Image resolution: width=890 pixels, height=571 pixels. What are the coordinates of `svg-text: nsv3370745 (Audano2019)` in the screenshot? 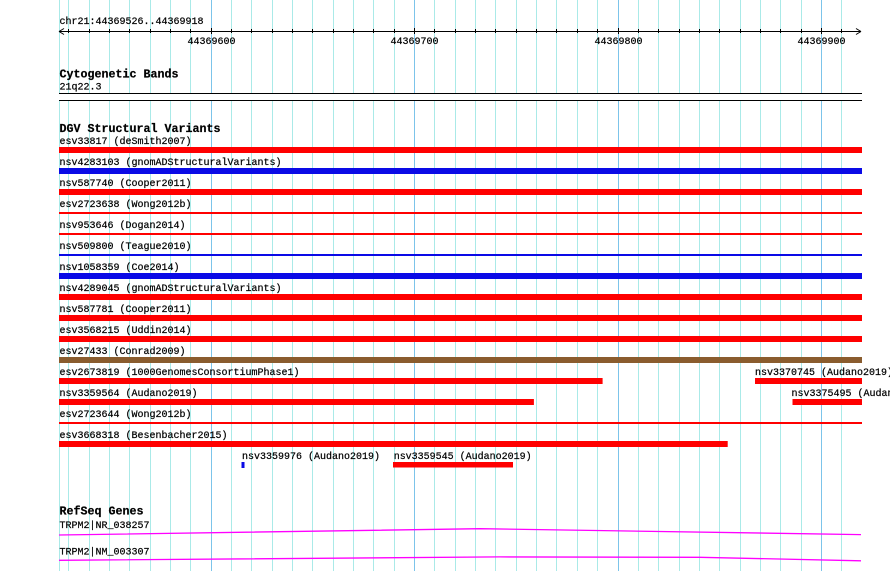 It's located at (822, 373).